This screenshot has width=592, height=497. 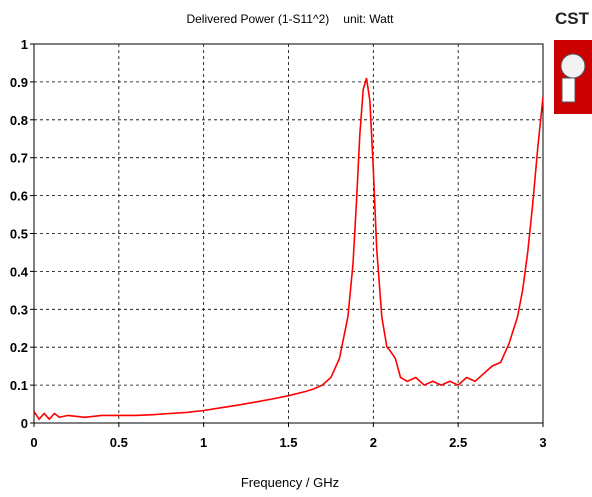 What do you see at coordinates (24, 44) in the screenshot?
I see `y-tick-label: 1` at bounding box center [24, 44].